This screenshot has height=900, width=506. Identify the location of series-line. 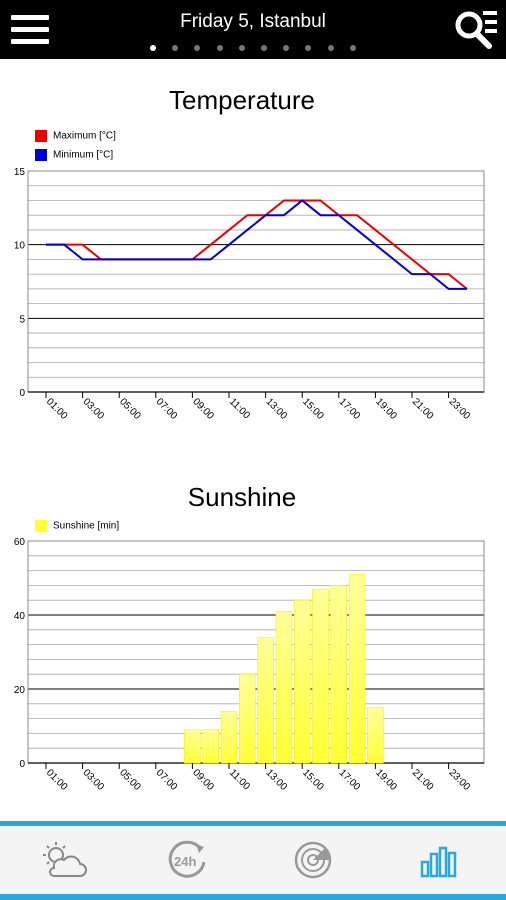
(256, 244).